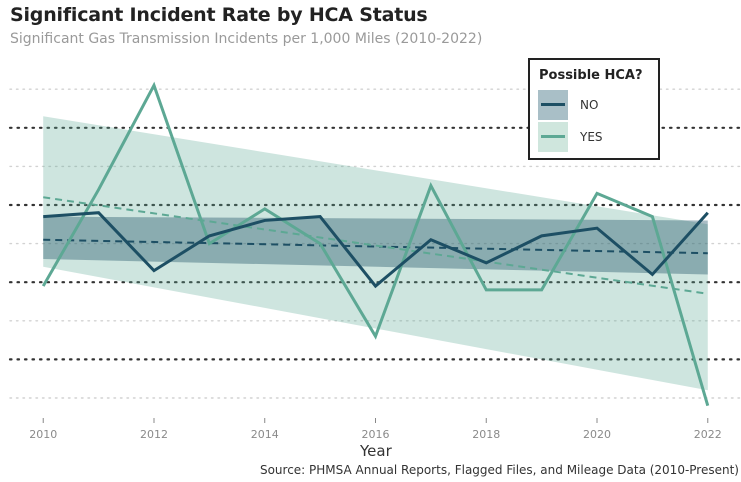 This screenshot has height=482, width=741. I want to click on legend-item-yes: YES, so click(594, 137).